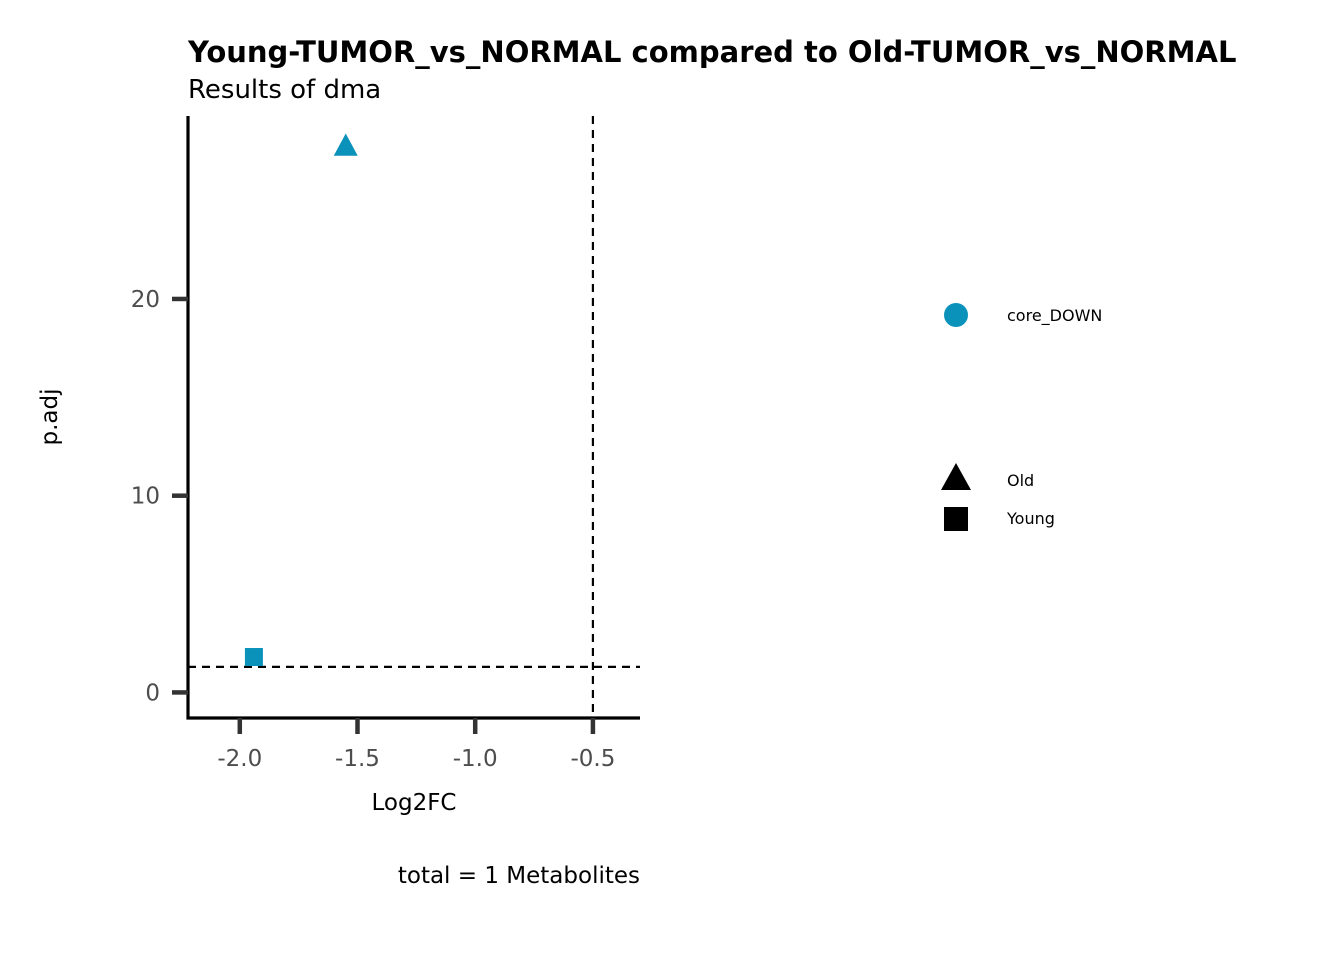  Describe the element at coordinates (152, 693) in the screenshot. I see `y-tick-label: 0` at that location.